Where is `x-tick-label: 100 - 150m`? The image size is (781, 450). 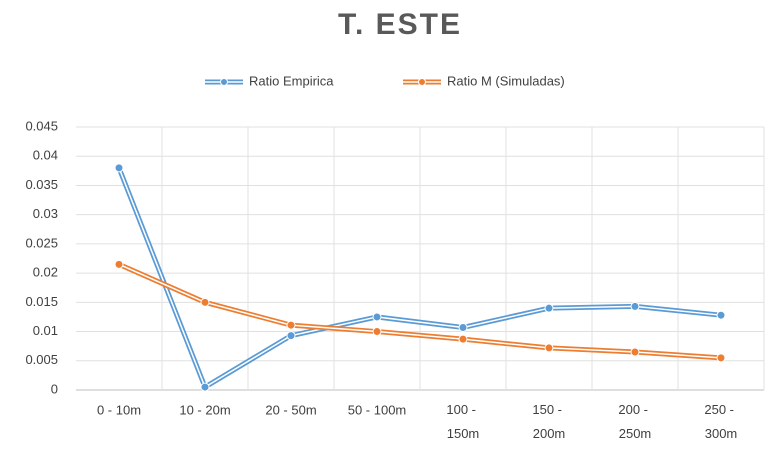 x-tick-label: 100 - 150m is located at coordinates (462, 421).